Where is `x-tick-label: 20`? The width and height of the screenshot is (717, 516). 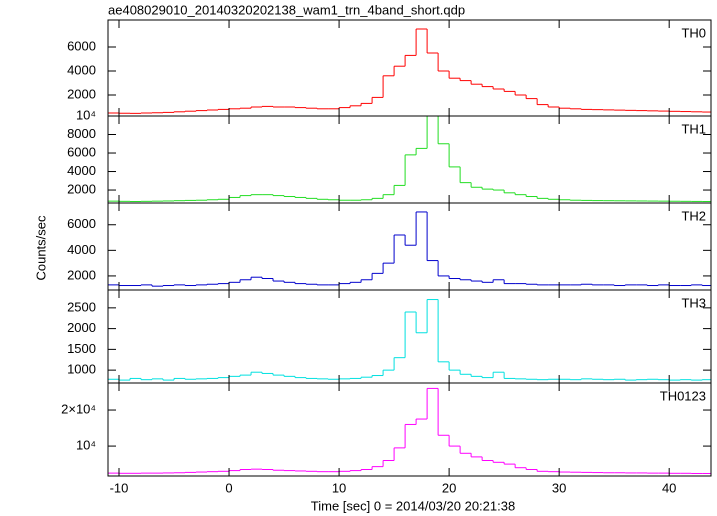
x-tick-label: 20 is located at coordinates (449, 487).